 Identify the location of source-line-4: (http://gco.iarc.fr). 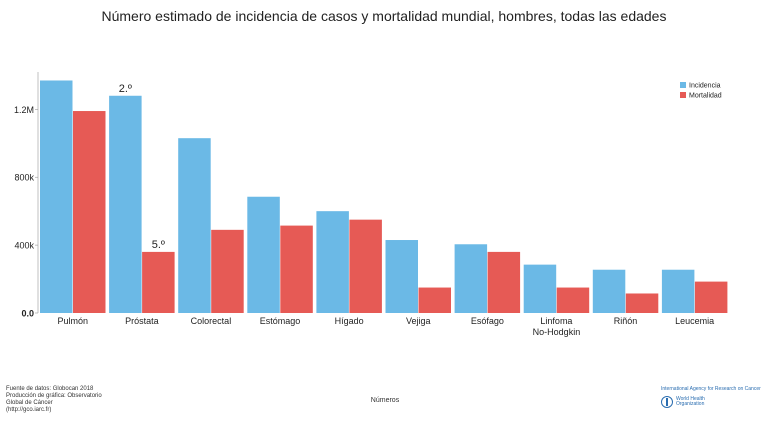
(29, 410).